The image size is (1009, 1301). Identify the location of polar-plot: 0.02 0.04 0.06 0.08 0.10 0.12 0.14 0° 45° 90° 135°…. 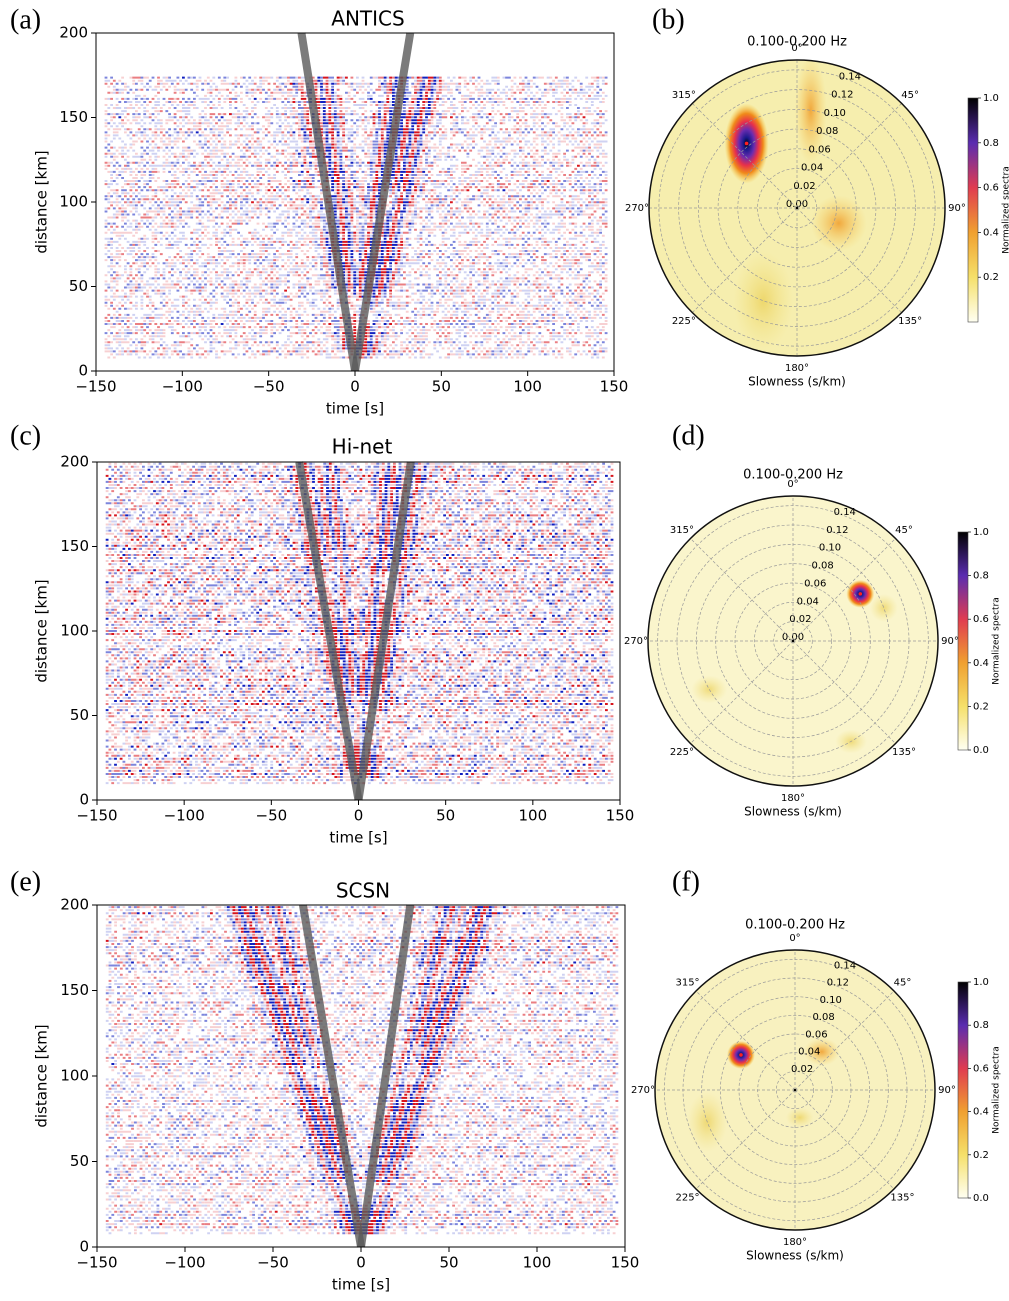
(816, 1090).